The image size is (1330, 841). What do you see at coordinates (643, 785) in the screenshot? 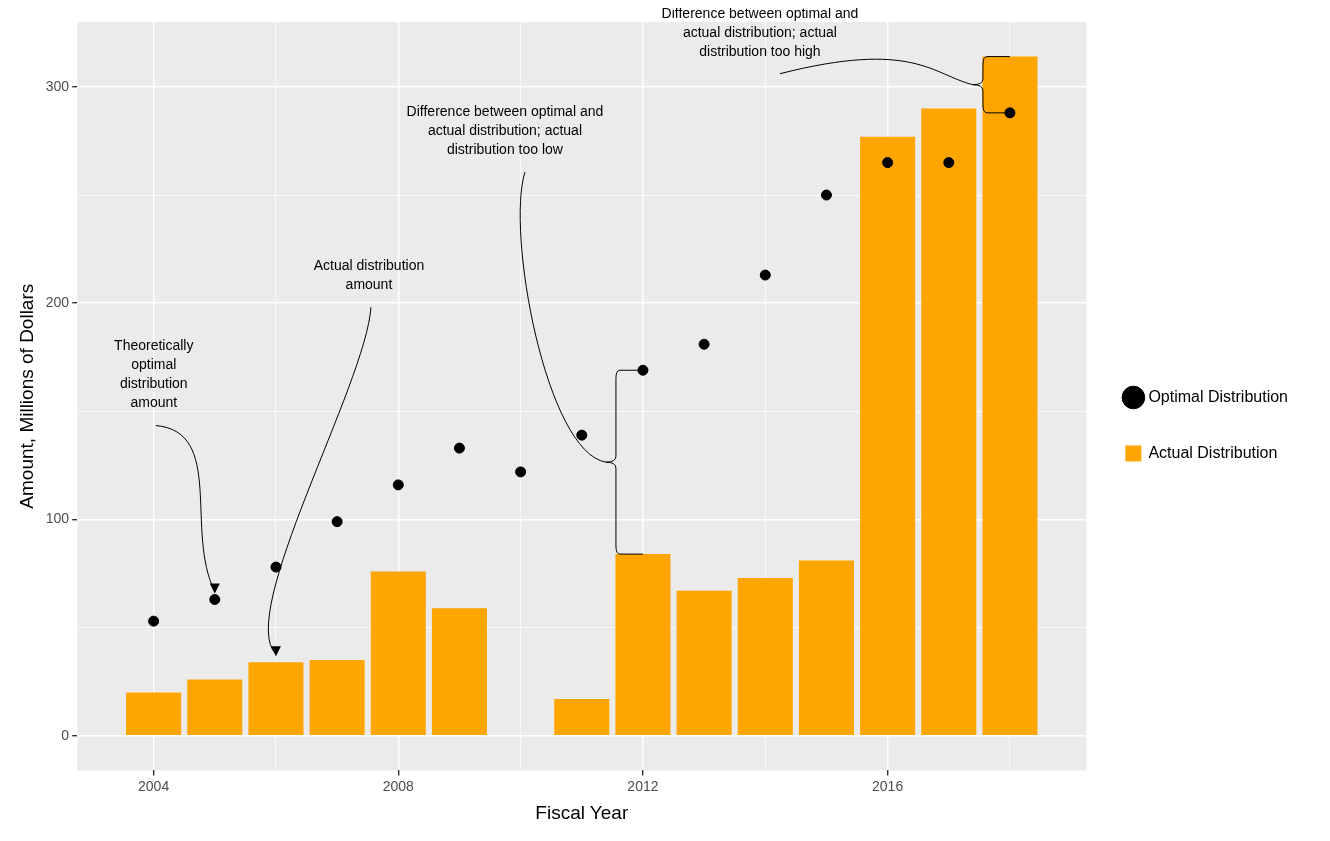
I see `x-tick-label: 2012` at bounding box center [643, 785].